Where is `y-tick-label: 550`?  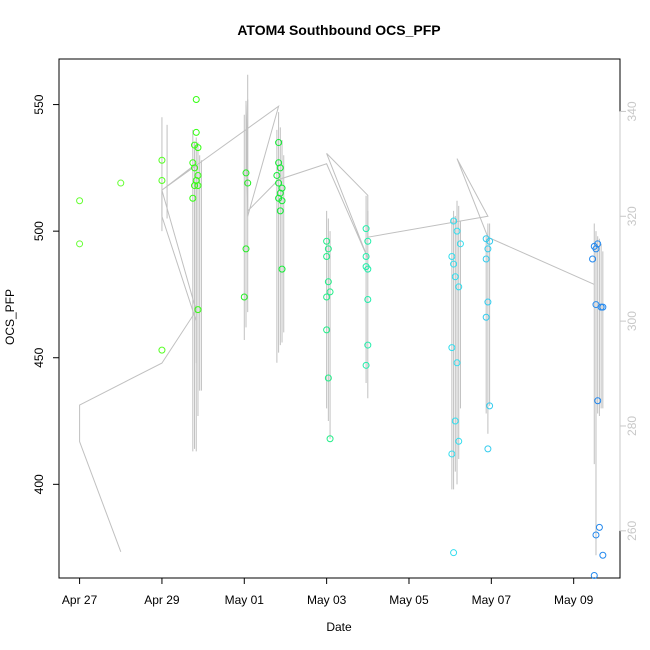
y-tick-label: 550 is located at coordinates (39, 104).